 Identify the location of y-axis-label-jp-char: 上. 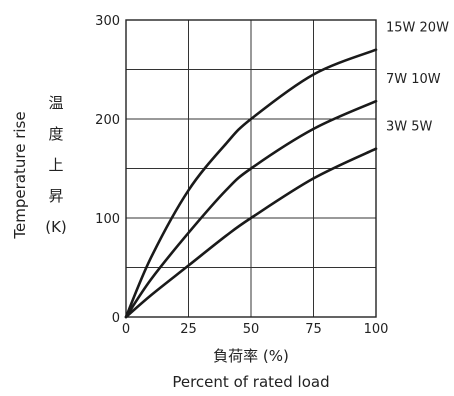
(55, 165).